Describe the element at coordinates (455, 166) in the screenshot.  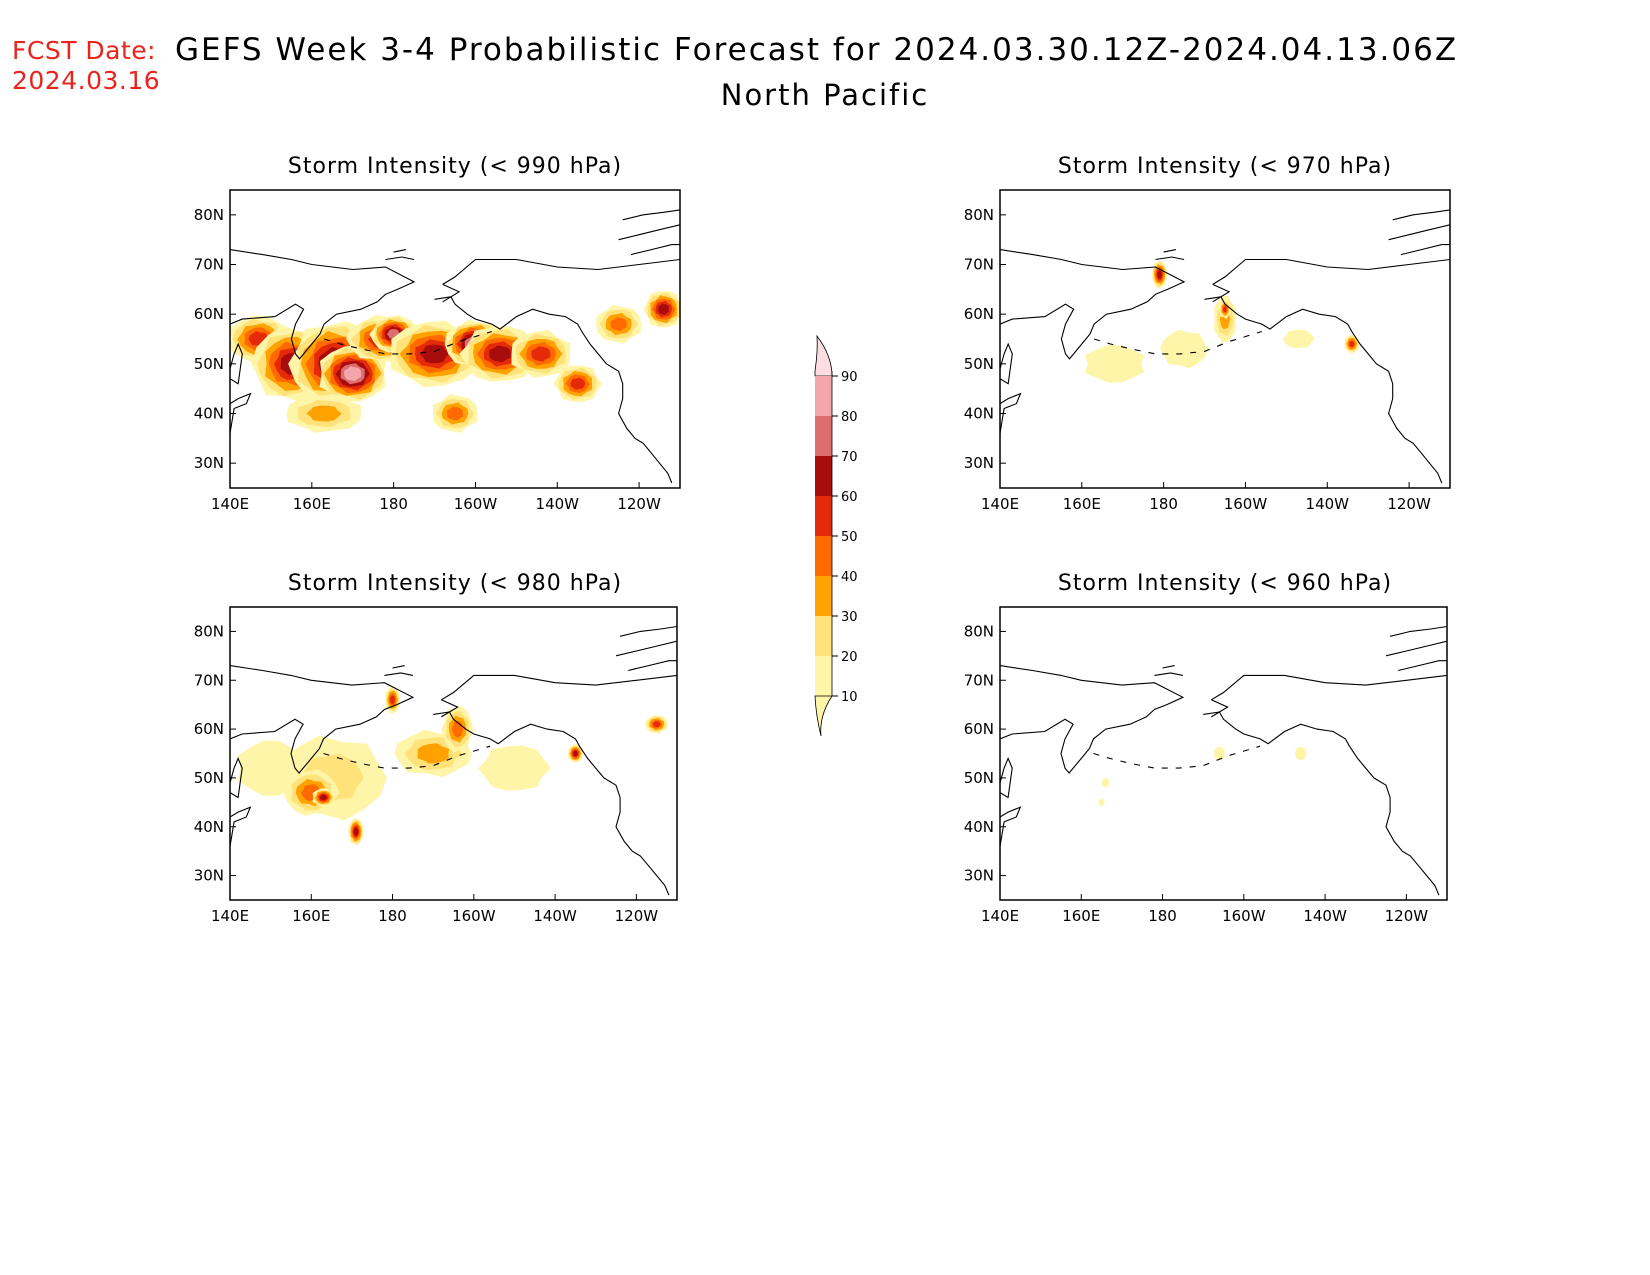
I see `panel-title: Storm Intensity (< 990 hPa)` at that location.